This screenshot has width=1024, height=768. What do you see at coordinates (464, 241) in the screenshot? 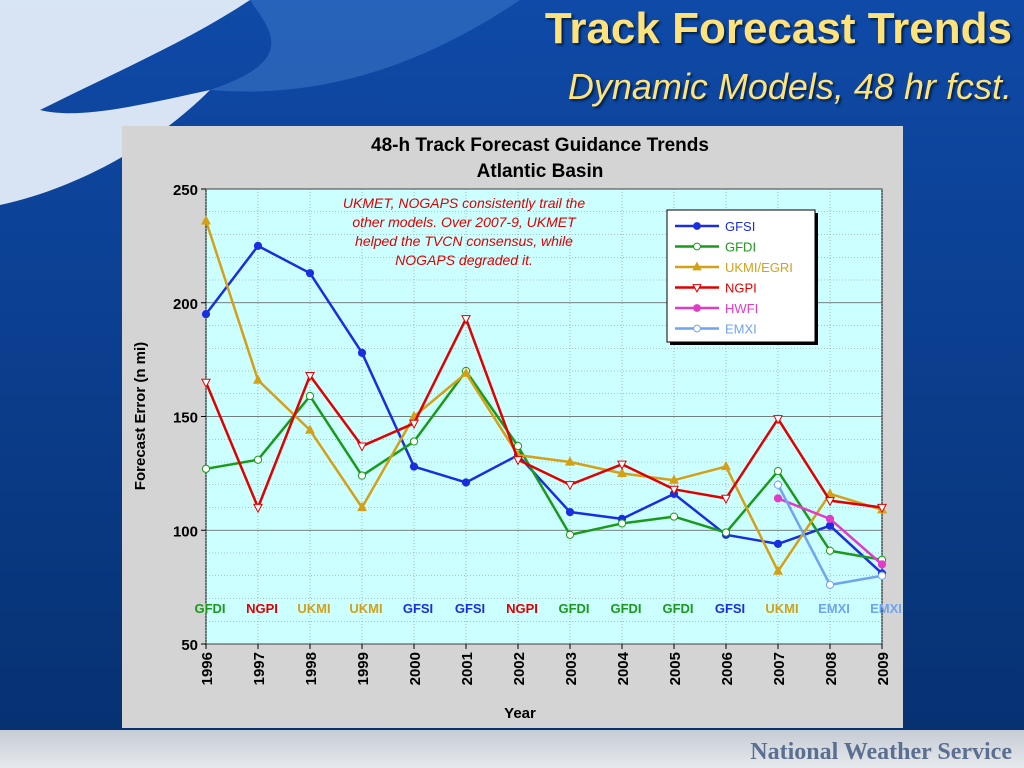
I see `annotation-line: helped the TVCN consensus, while` at bounding box center [464, 241].